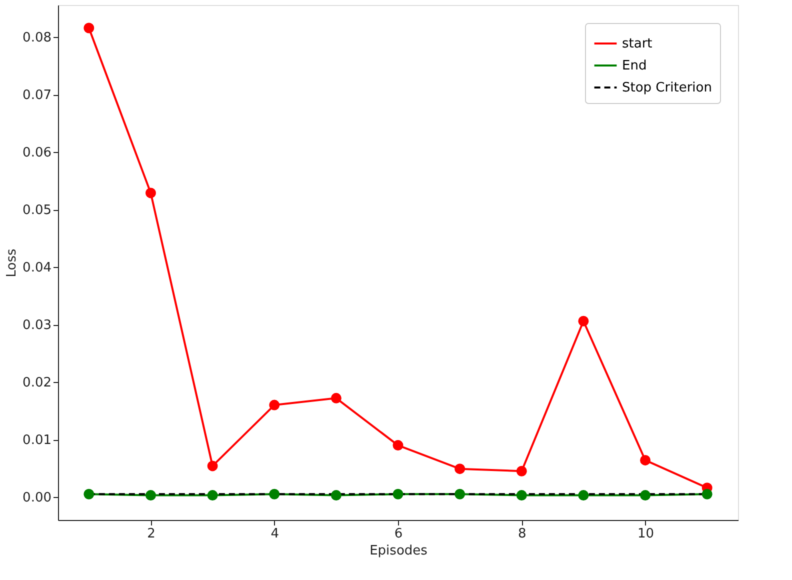 The height and width of the screenshot is (580, 792). Describe the element at coordinates (12, 263) in the screenshot. I see `y-axis-title: Loss` at that location.